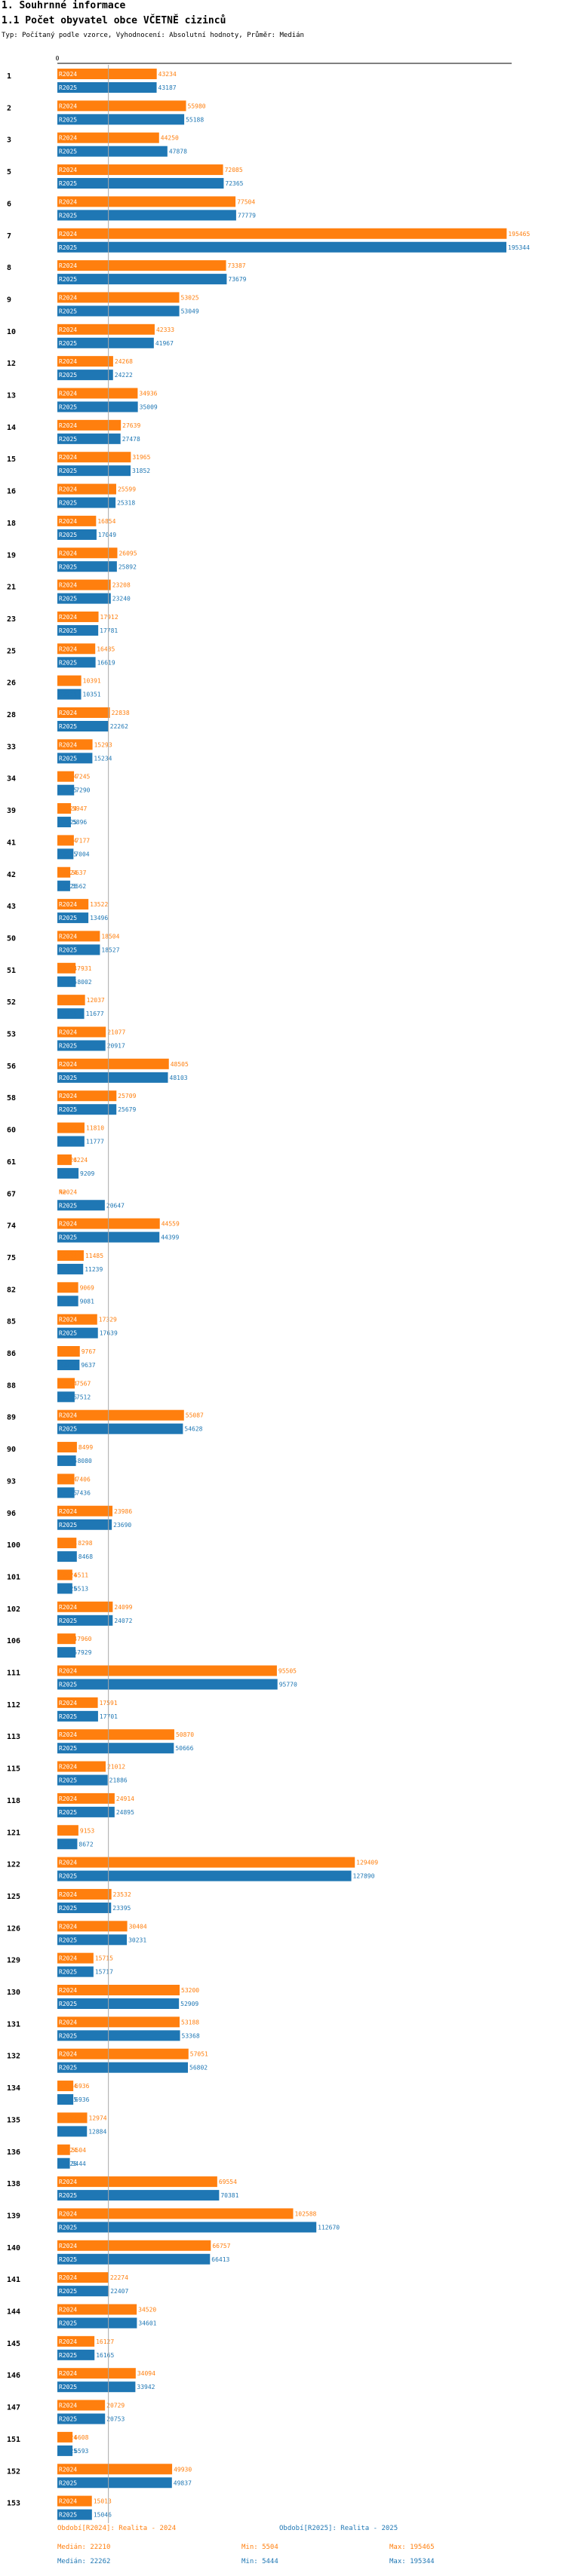  I want to click on value-label: 20917, so click(116, 1046).